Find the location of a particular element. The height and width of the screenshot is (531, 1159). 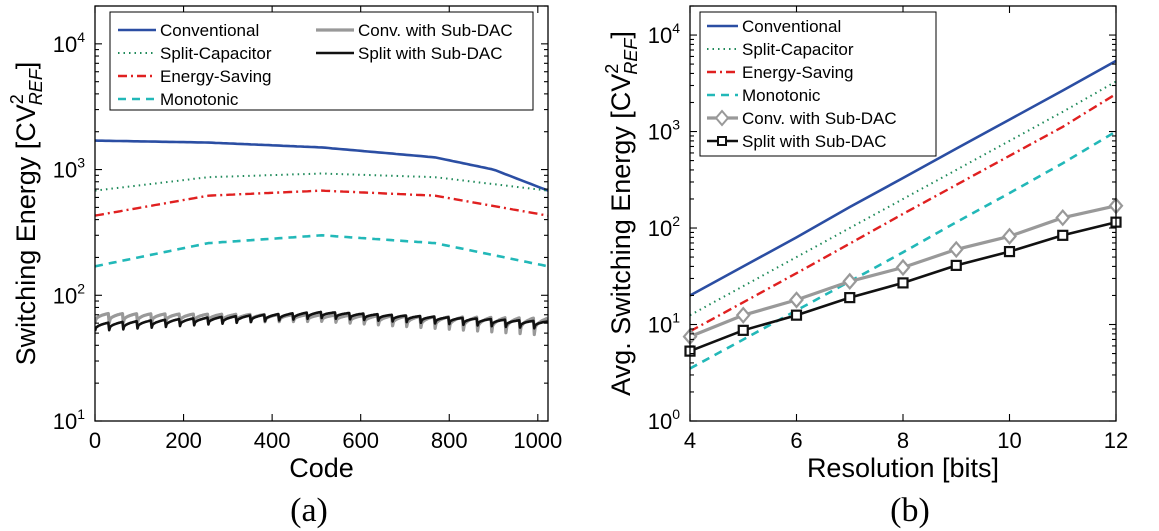

a-xtick-label: 1000 is located at coordinates (537, 440).